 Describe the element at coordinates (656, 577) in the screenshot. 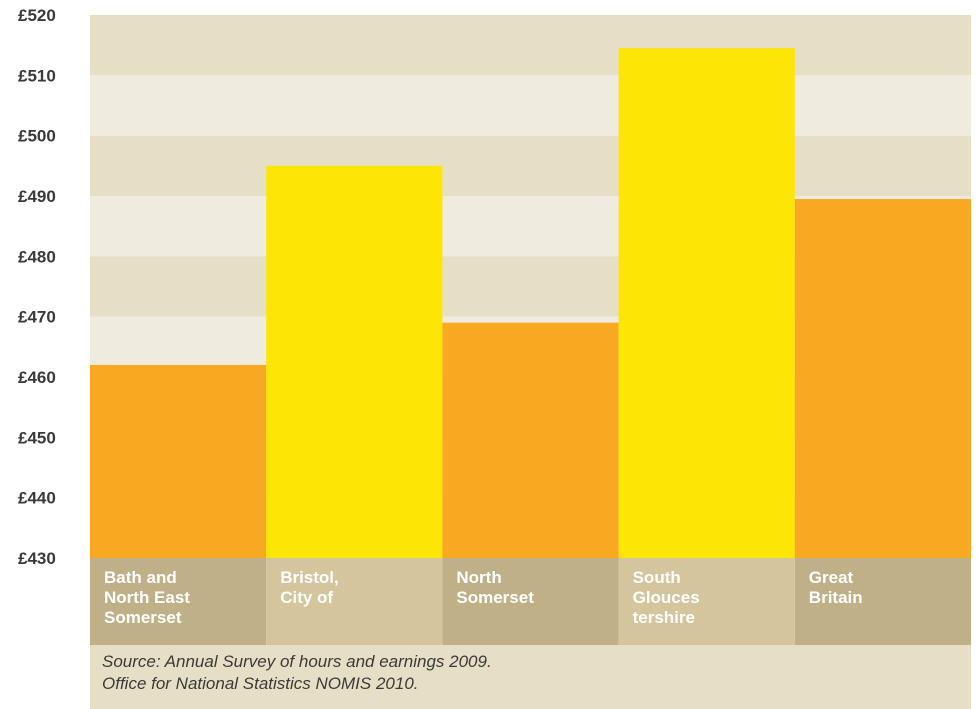

I see `category-label-line: South` at that location.